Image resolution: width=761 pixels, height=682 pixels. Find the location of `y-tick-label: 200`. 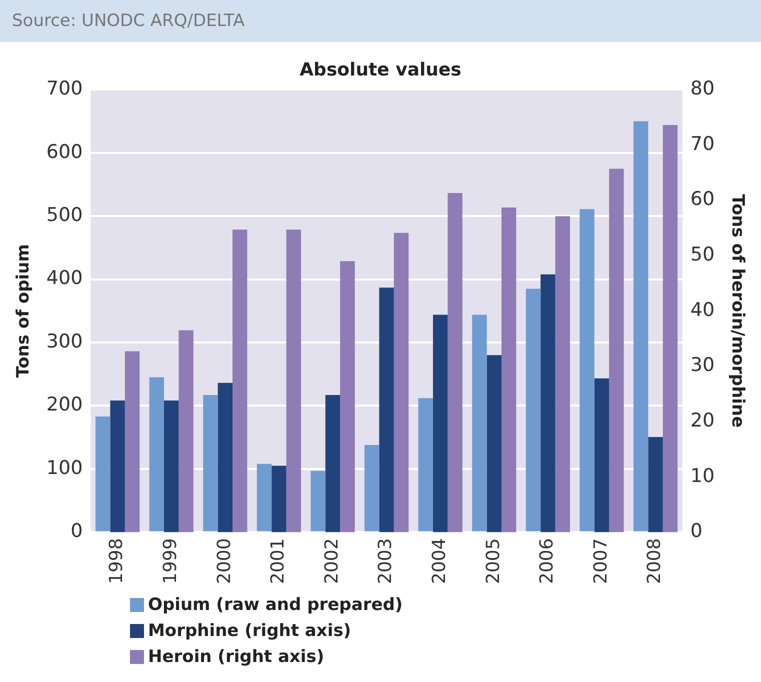

y-tick-label: 200 is located at coordinates (64, 405).